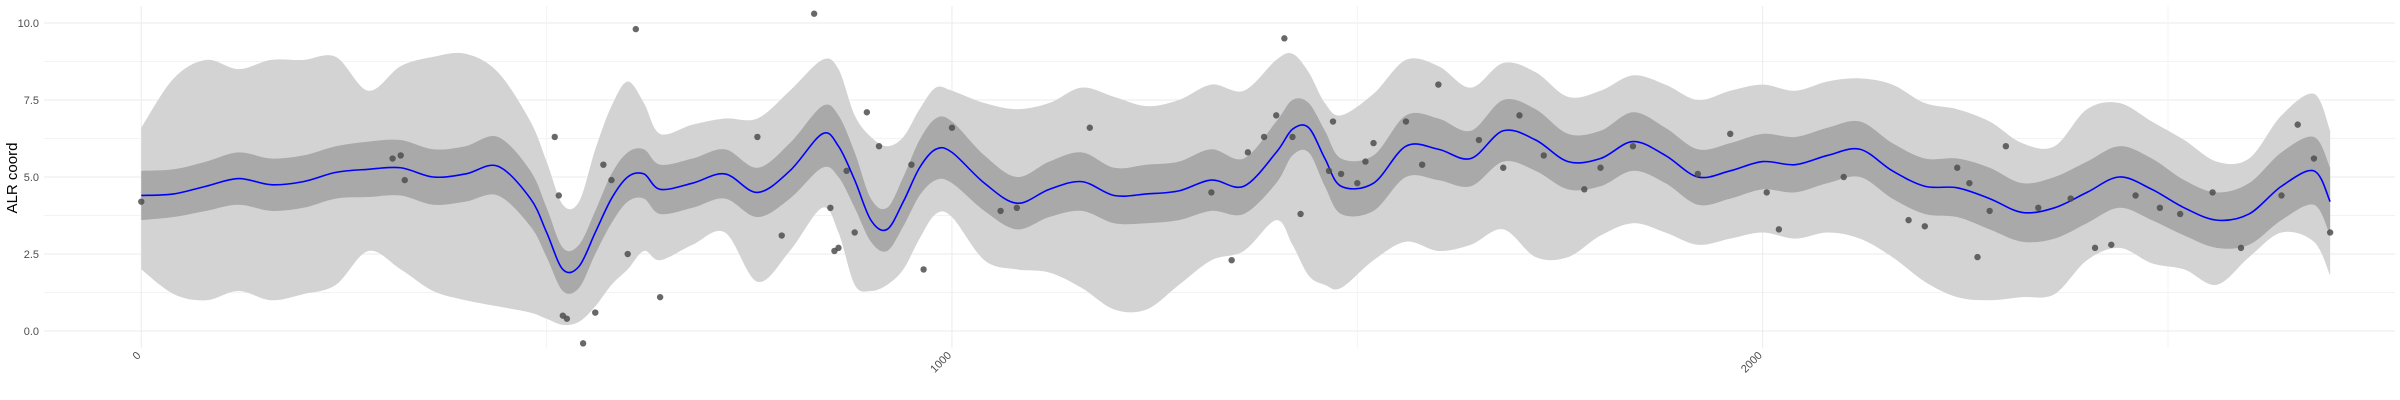 The height and width of the screenshot is (400, 2400). I want to click on x-tick-label: 1000, so click(941, 363).